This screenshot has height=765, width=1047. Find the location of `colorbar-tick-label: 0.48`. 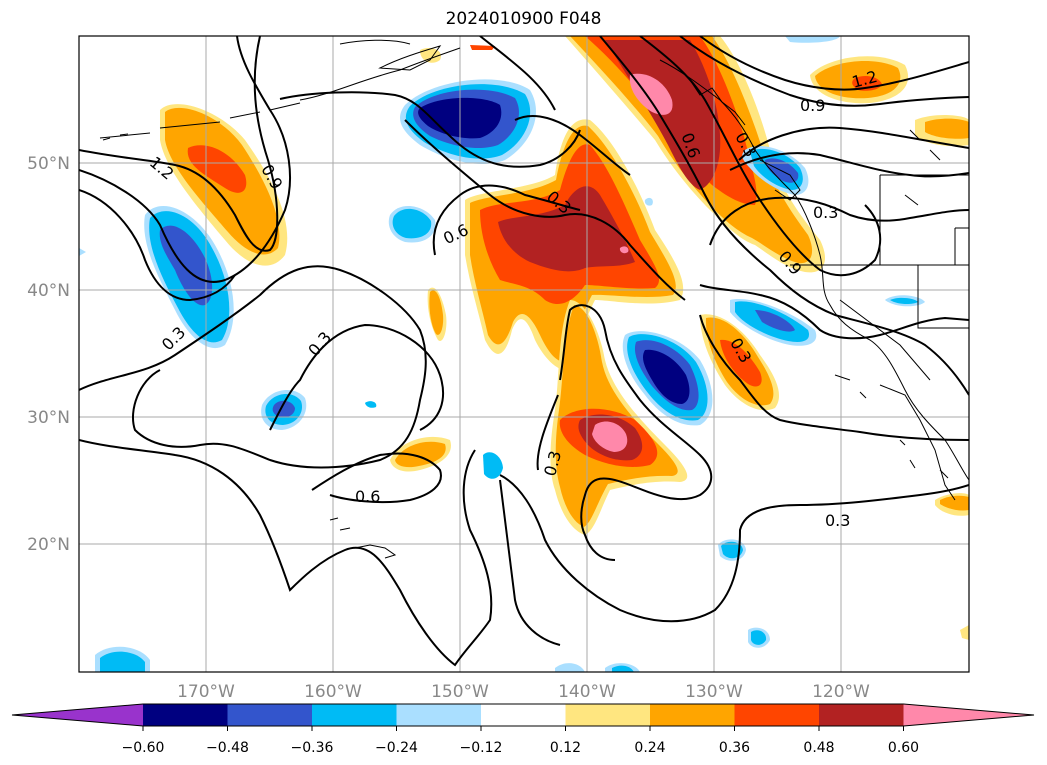

colorbar-tick-label: 0.48 is located at coordinates (818, 748).